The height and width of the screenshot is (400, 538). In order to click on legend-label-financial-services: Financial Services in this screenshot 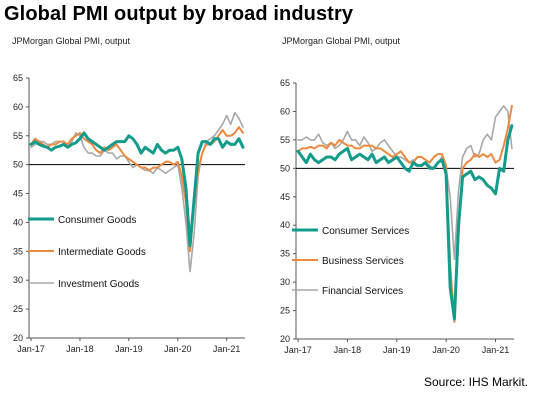, I will do `click(362, 291)`.